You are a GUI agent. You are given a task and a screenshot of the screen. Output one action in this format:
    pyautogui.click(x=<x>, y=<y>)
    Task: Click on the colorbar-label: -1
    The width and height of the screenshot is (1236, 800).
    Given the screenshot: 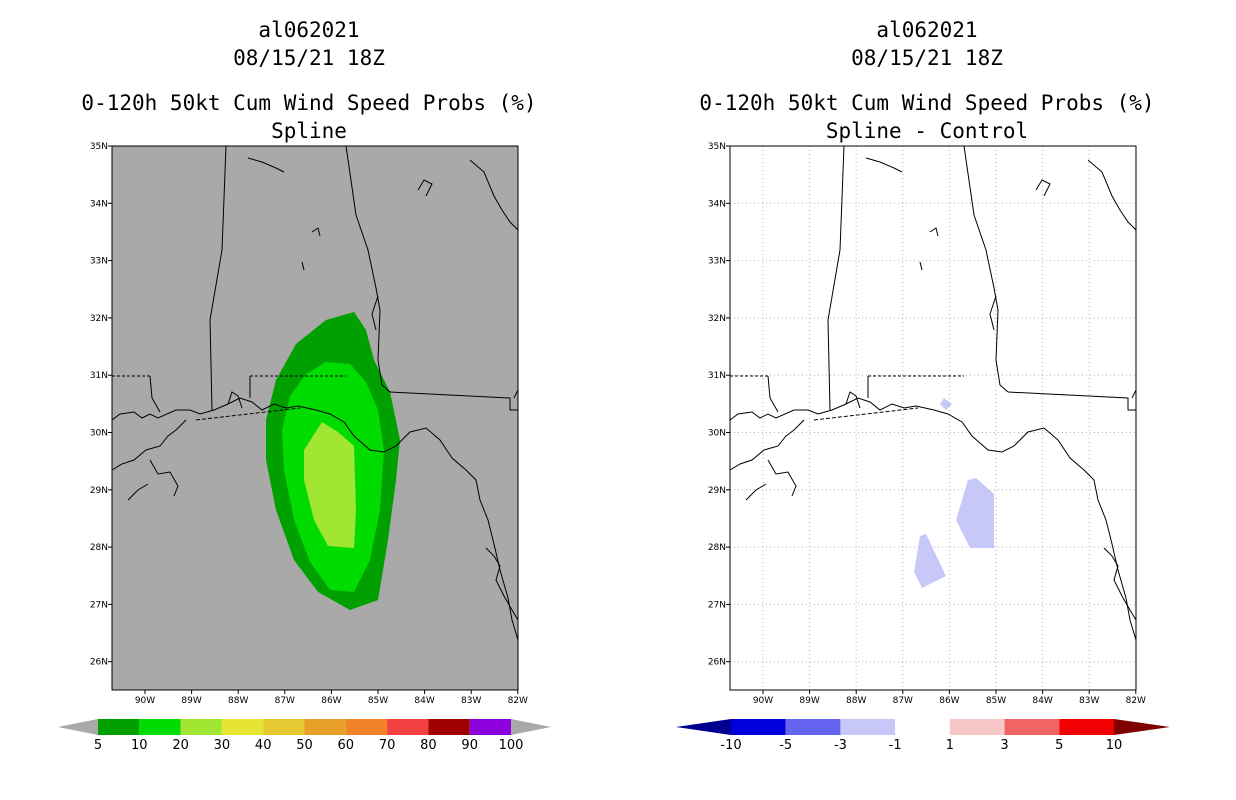 What is the action you would take?
    pyautogui.click(x=895, y=745)
    